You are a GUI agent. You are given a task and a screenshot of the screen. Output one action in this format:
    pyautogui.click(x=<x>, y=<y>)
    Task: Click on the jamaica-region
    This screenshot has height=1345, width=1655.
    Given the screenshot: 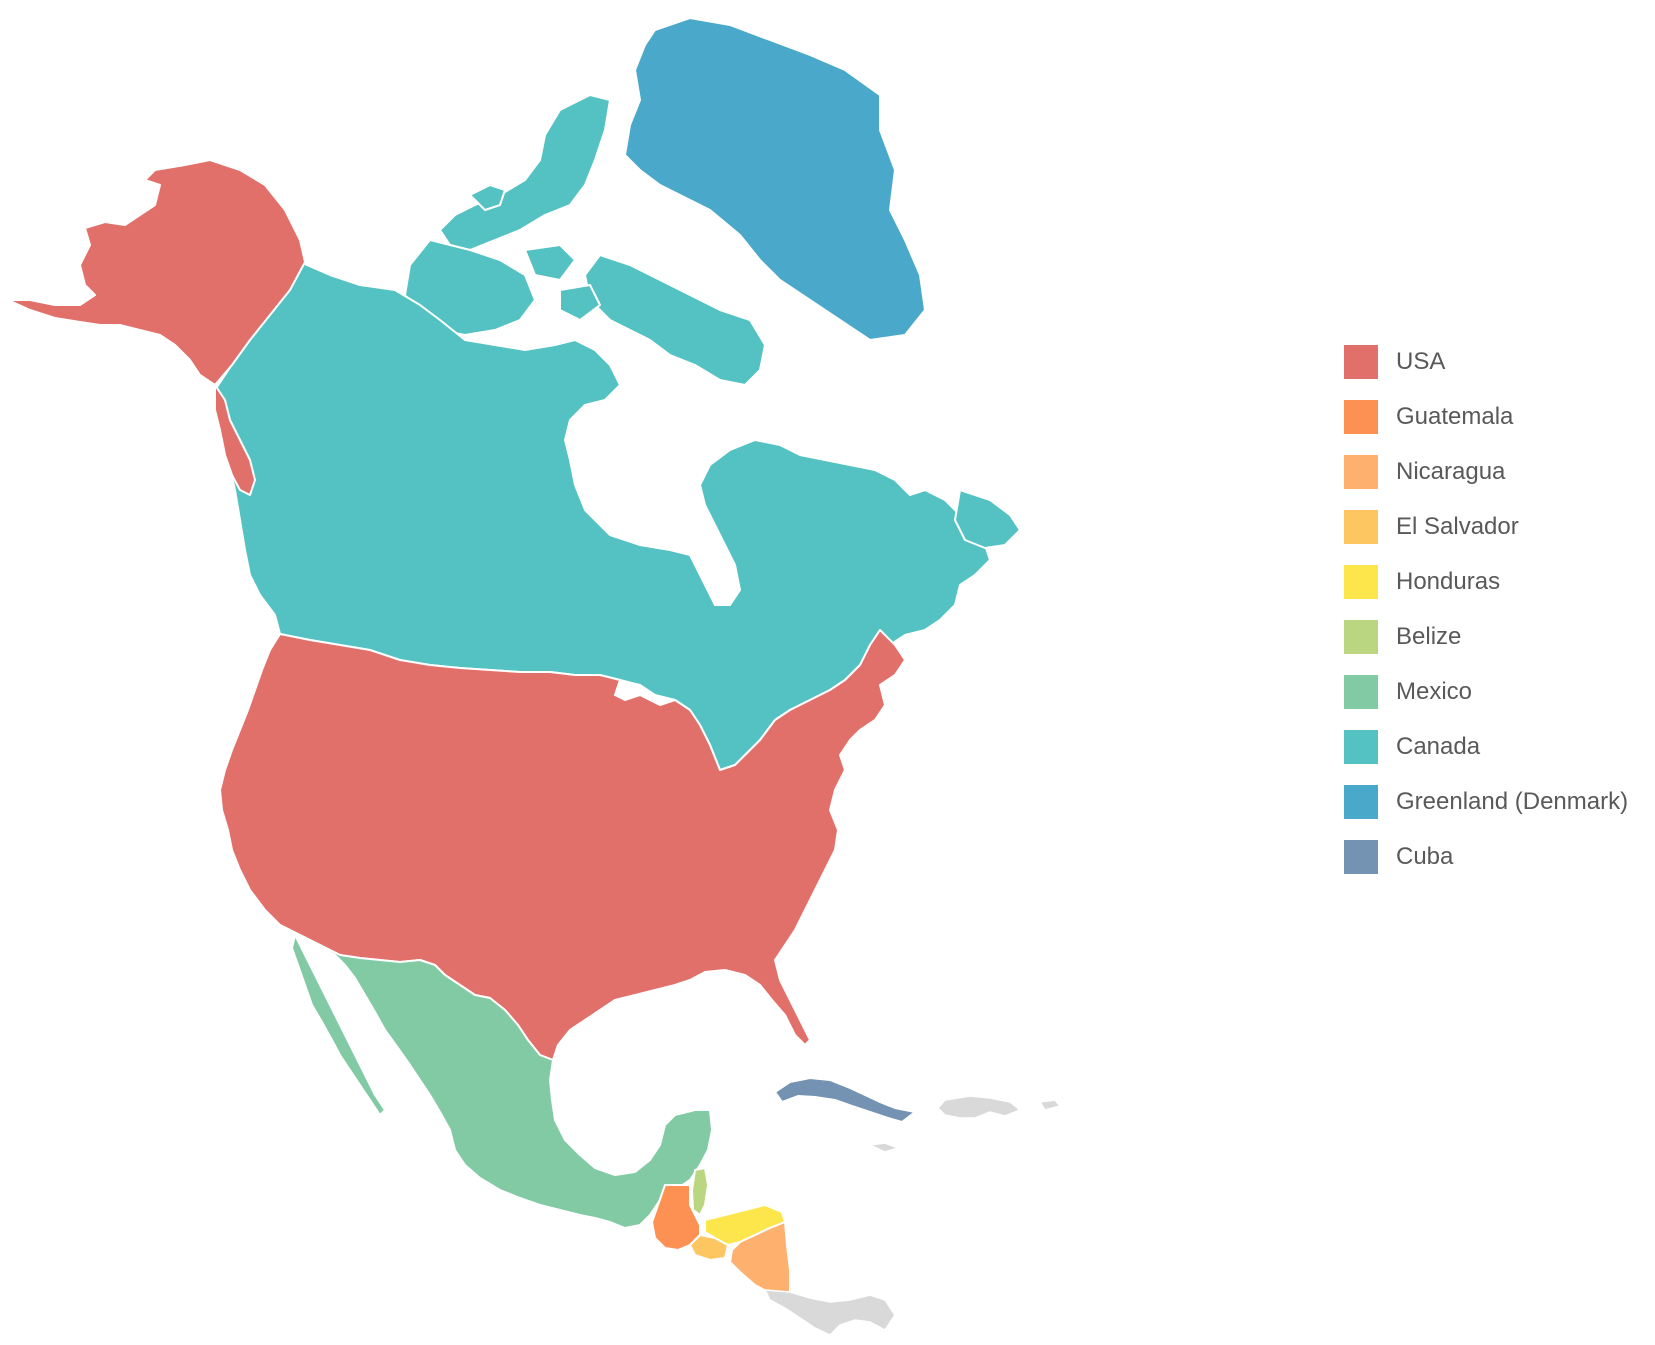 What is the action you would take?
    pyautogui.click(x=884, y=1147)
    